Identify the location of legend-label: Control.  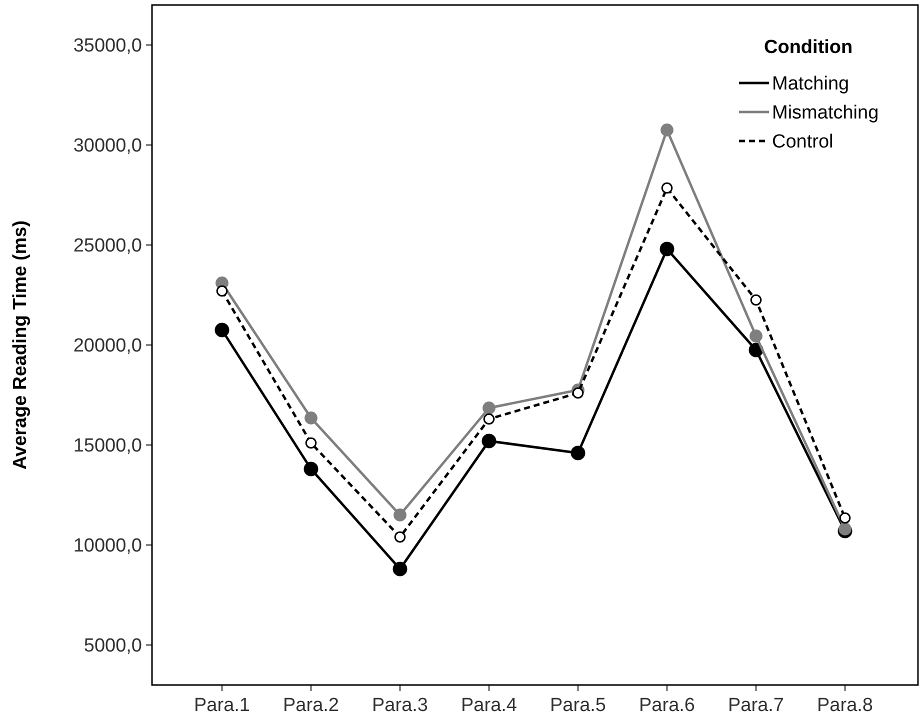
(803, 142).